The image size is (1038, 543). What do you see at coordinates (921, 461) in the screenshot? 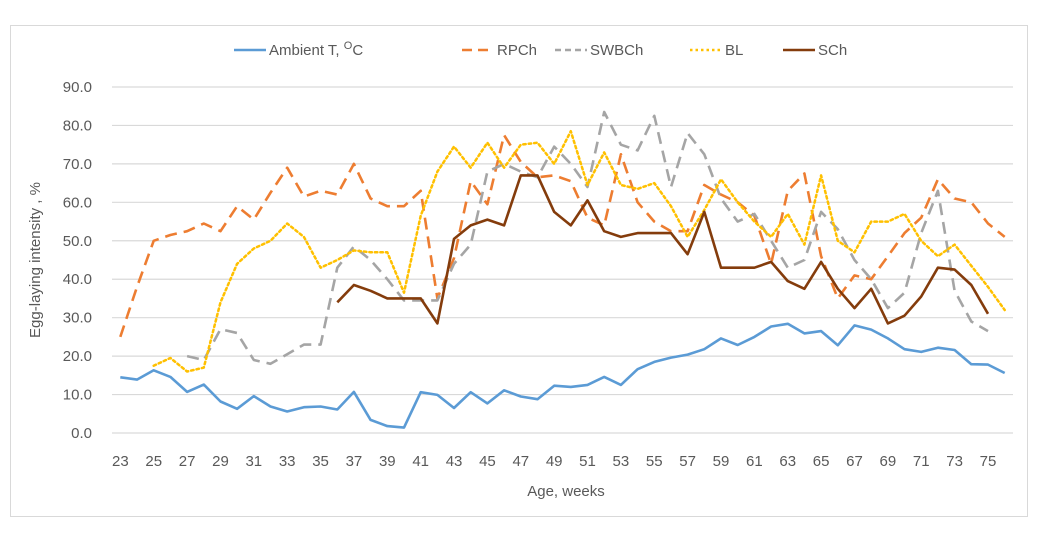
I see `x-tick-label: 71` at bounding box center [921, 461].